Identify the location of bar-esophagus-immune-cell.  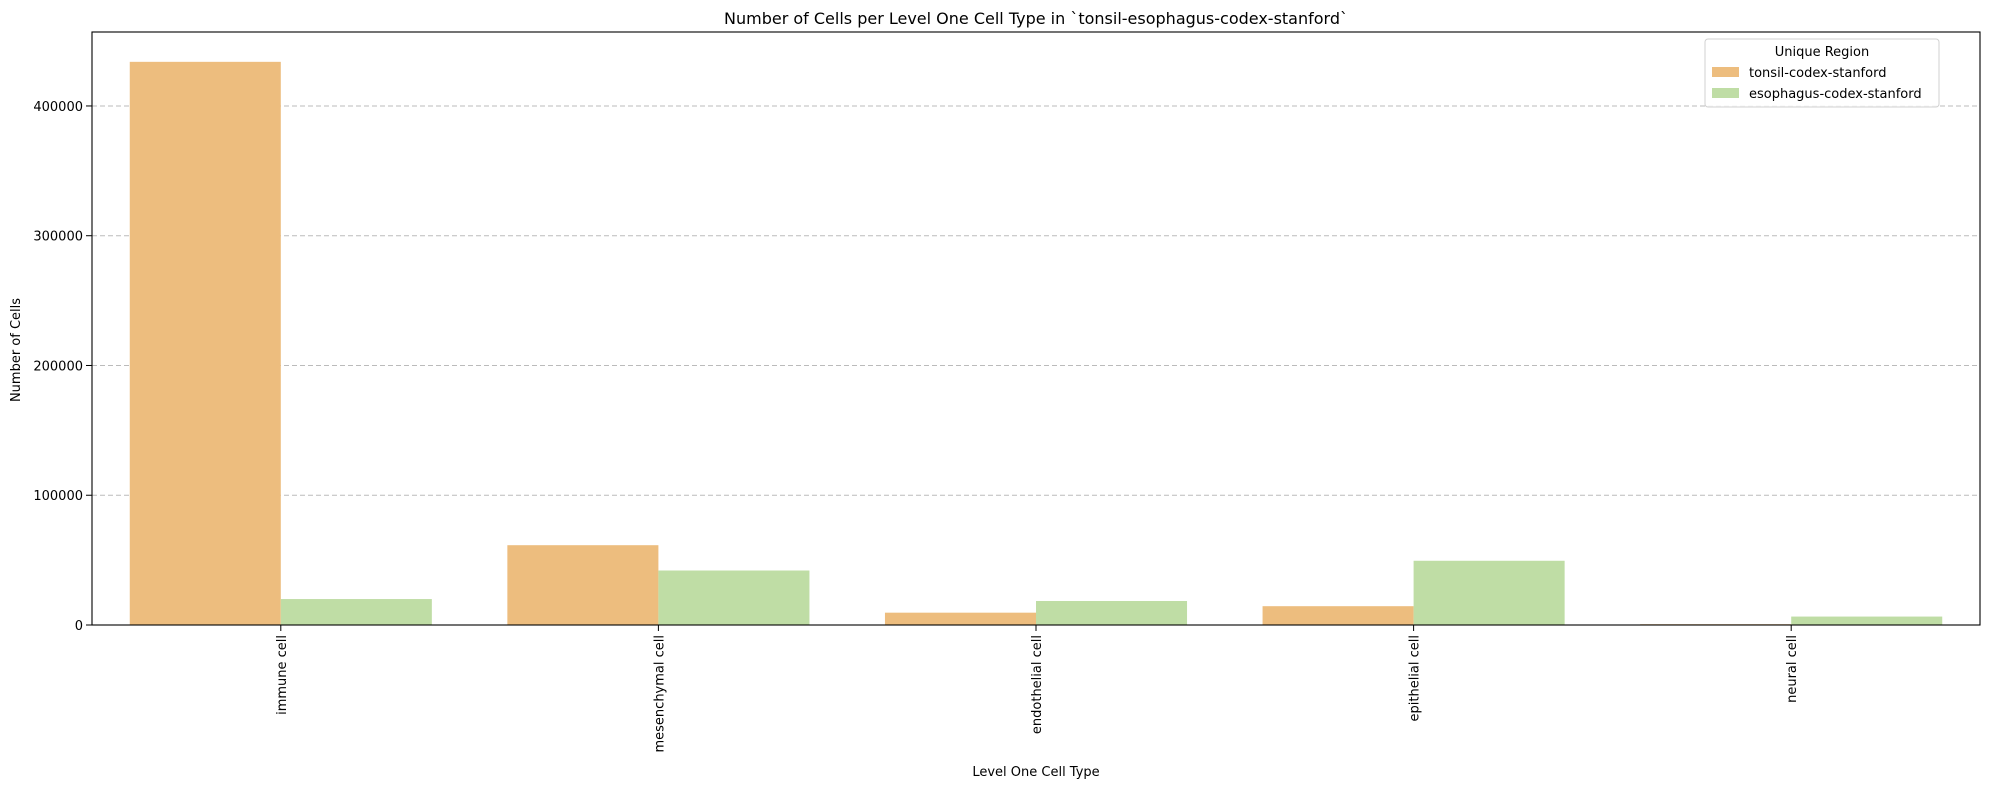
(356, 612).